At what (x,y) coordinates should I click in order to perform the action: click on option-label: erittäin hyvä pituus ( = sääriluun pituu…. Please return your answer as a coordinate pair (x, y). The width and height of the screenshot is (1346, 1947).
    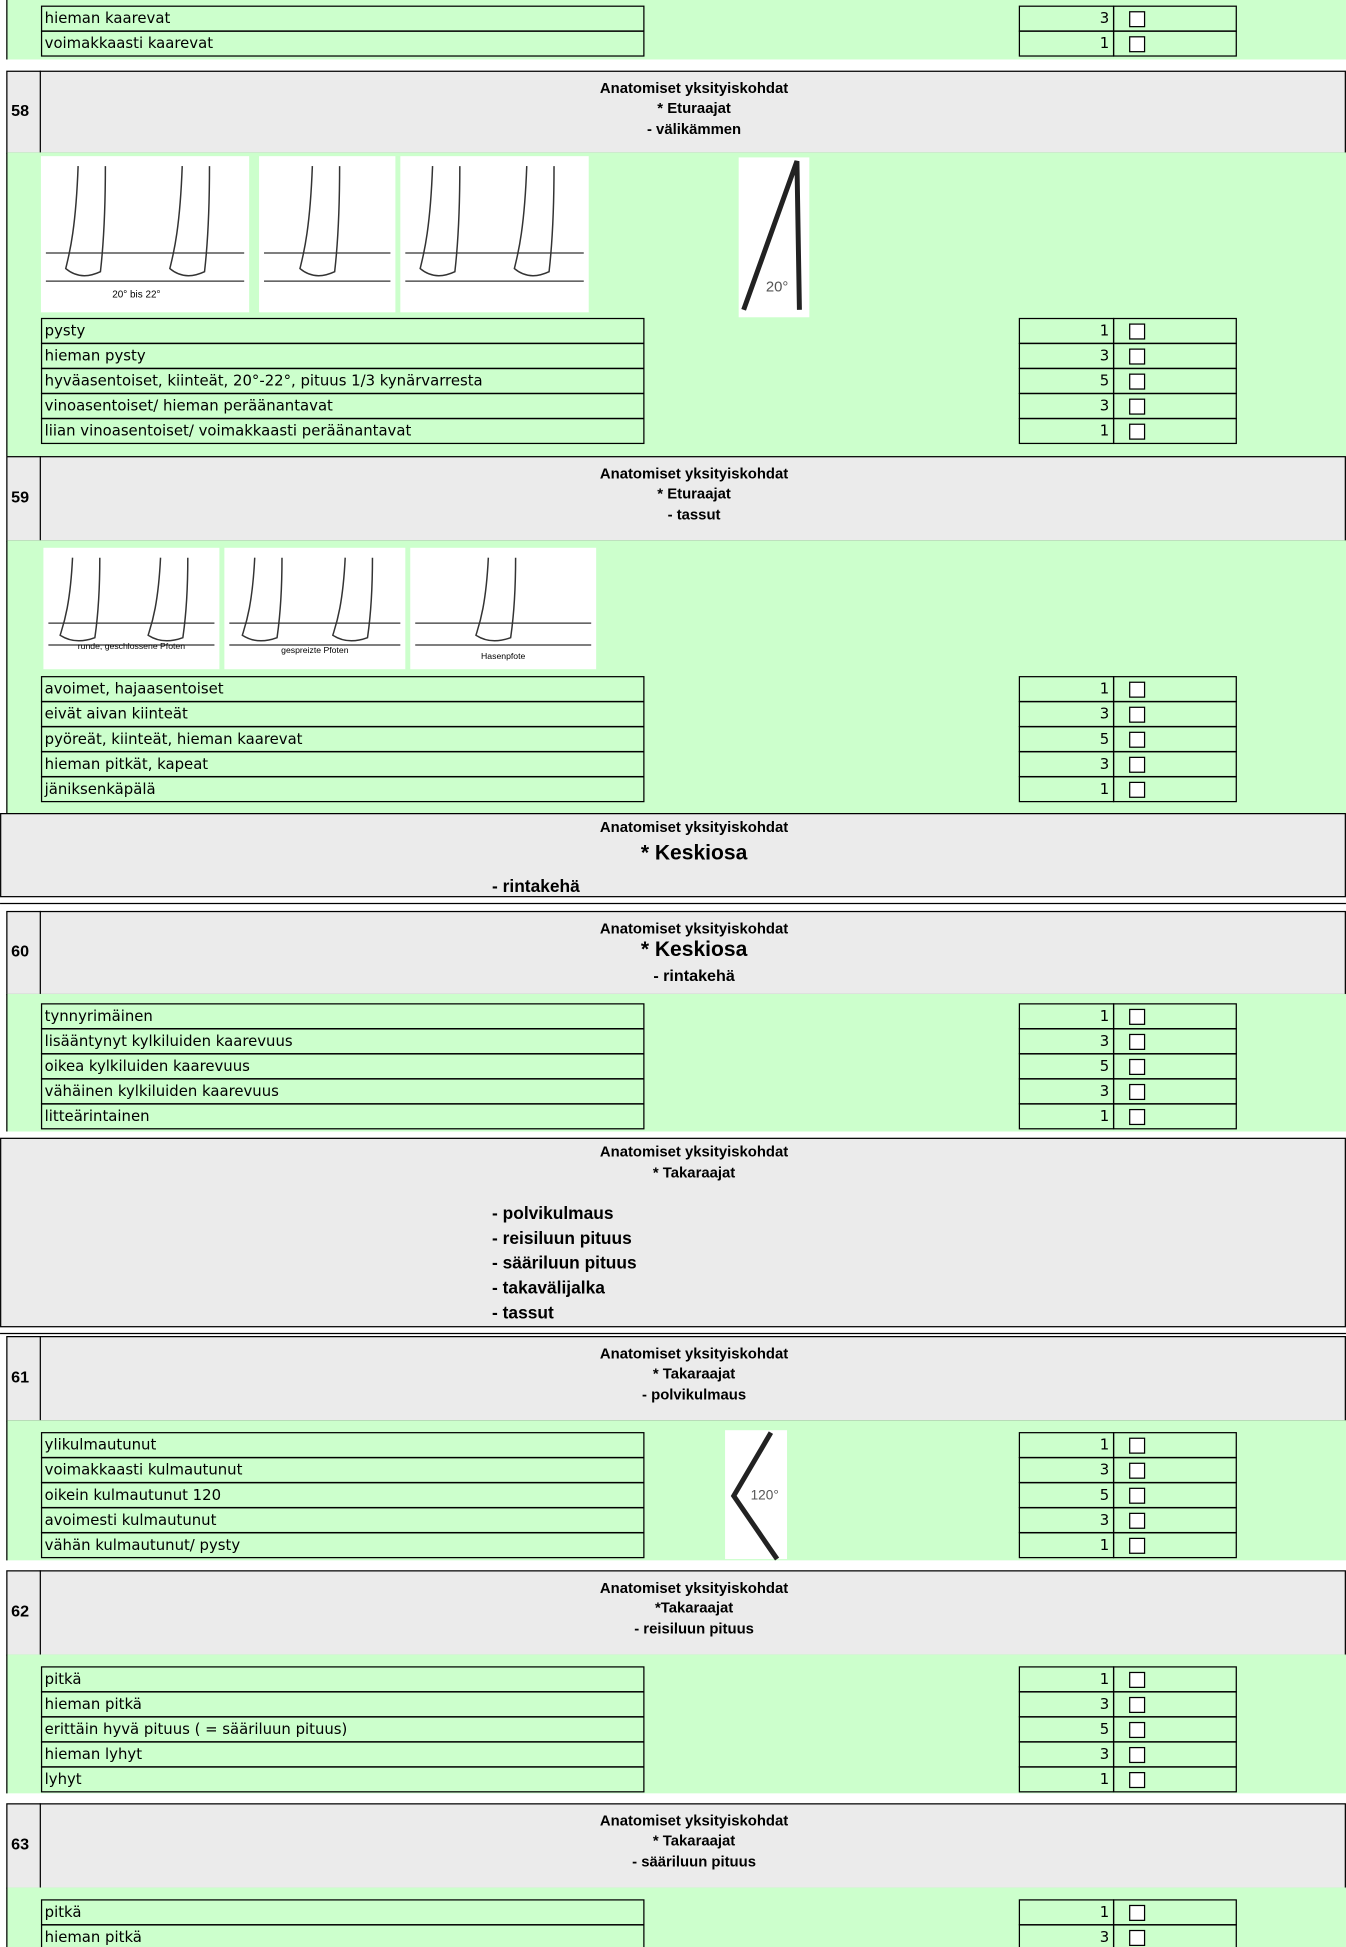
    Looking at the image, I should click on (196, 1729).